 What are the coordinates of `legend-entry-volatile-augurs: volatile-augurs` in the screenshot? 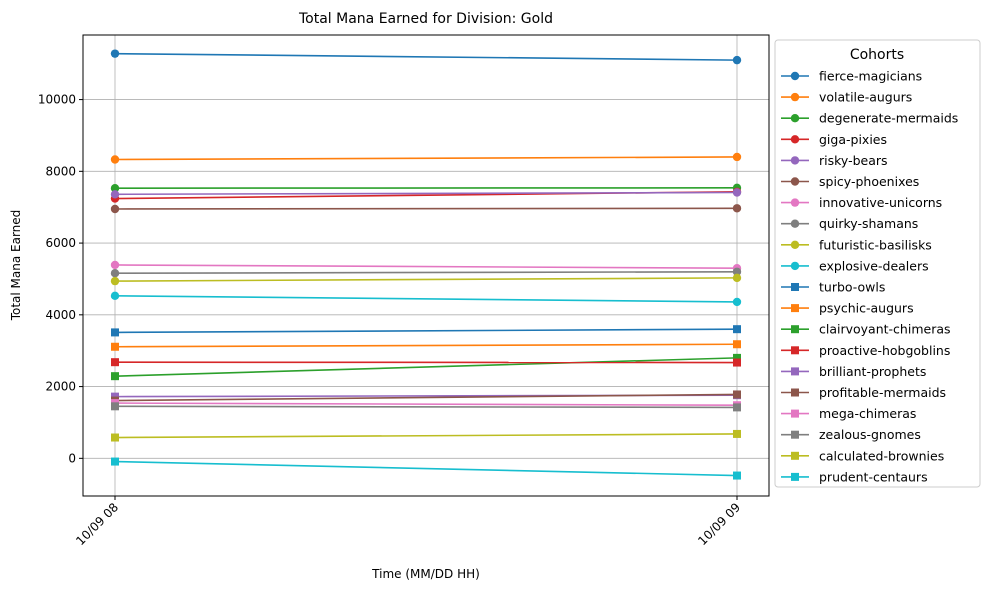 It's located at (846, 97).